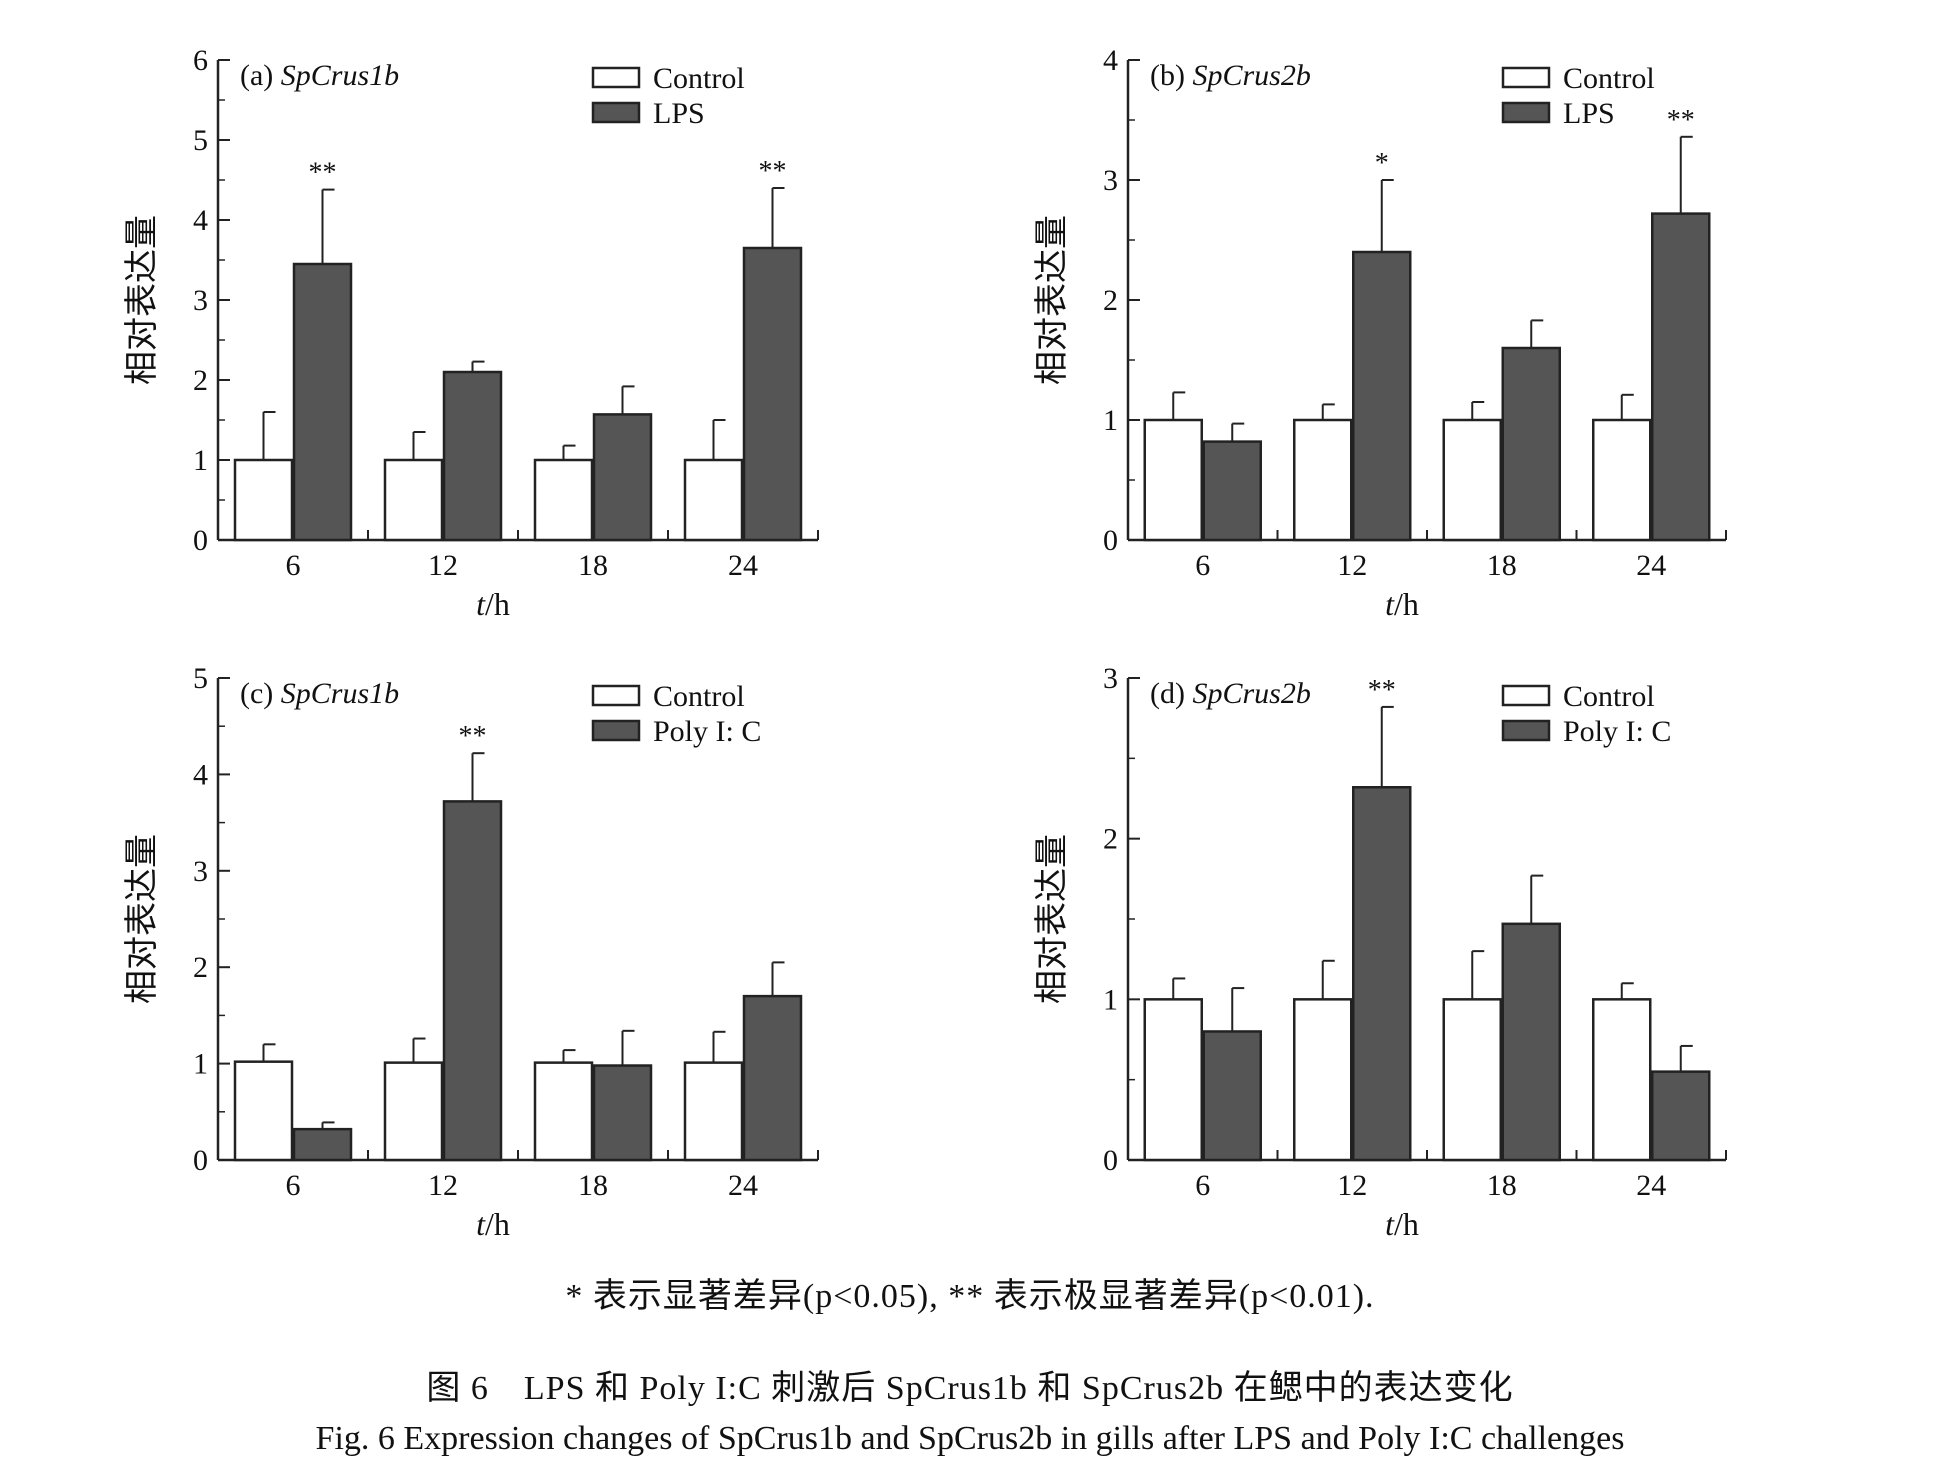  I want to click on panel-label: (d) SpCrus2b, so click(1230, 693).